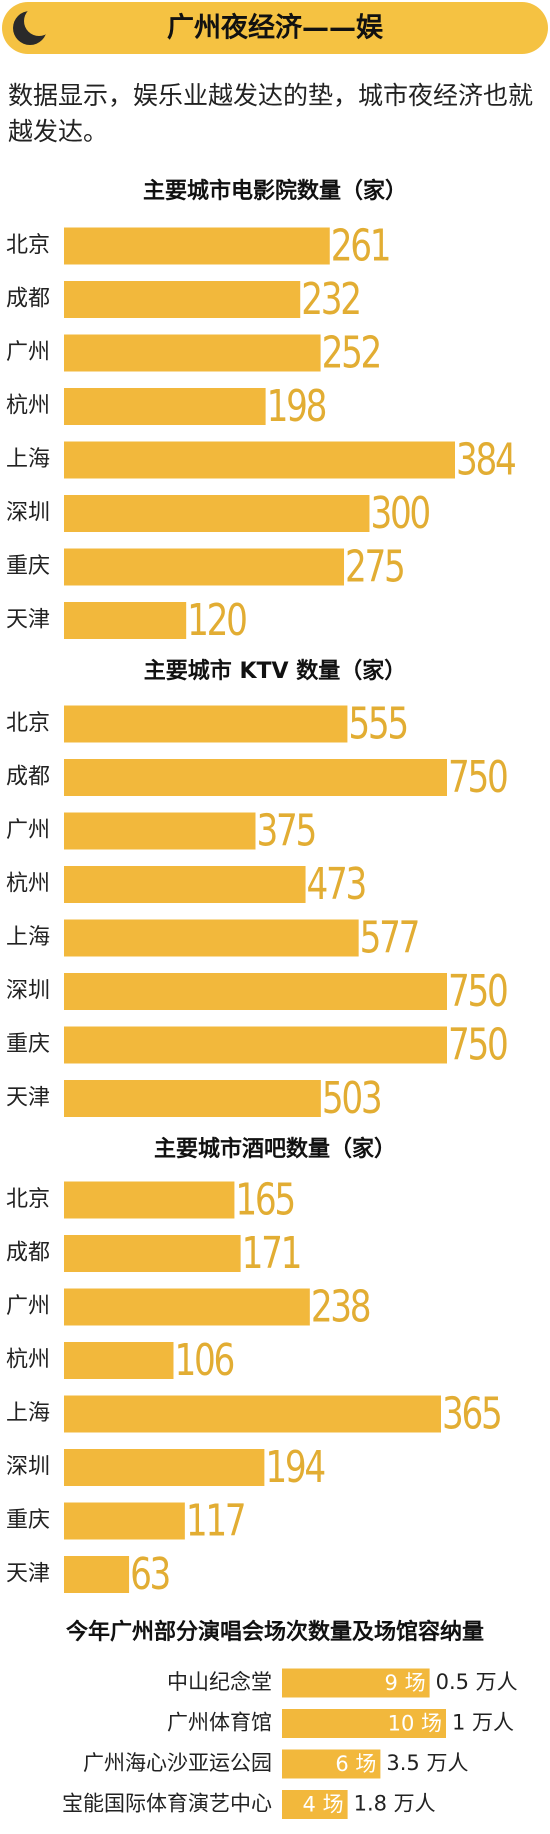 The image size is (550, 1834). Describe the element at coordinates (483, 1723) in the screenshot. I see `capacity-label: 1 万人` at that location.